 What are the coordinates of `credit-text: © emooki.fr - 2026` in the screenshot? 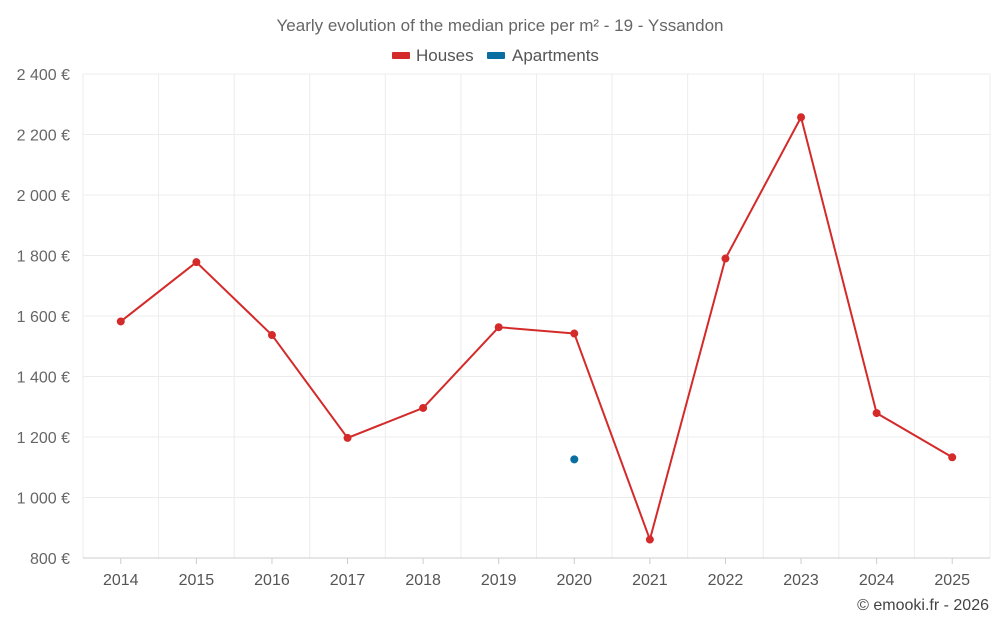 It's located at (923, 605).